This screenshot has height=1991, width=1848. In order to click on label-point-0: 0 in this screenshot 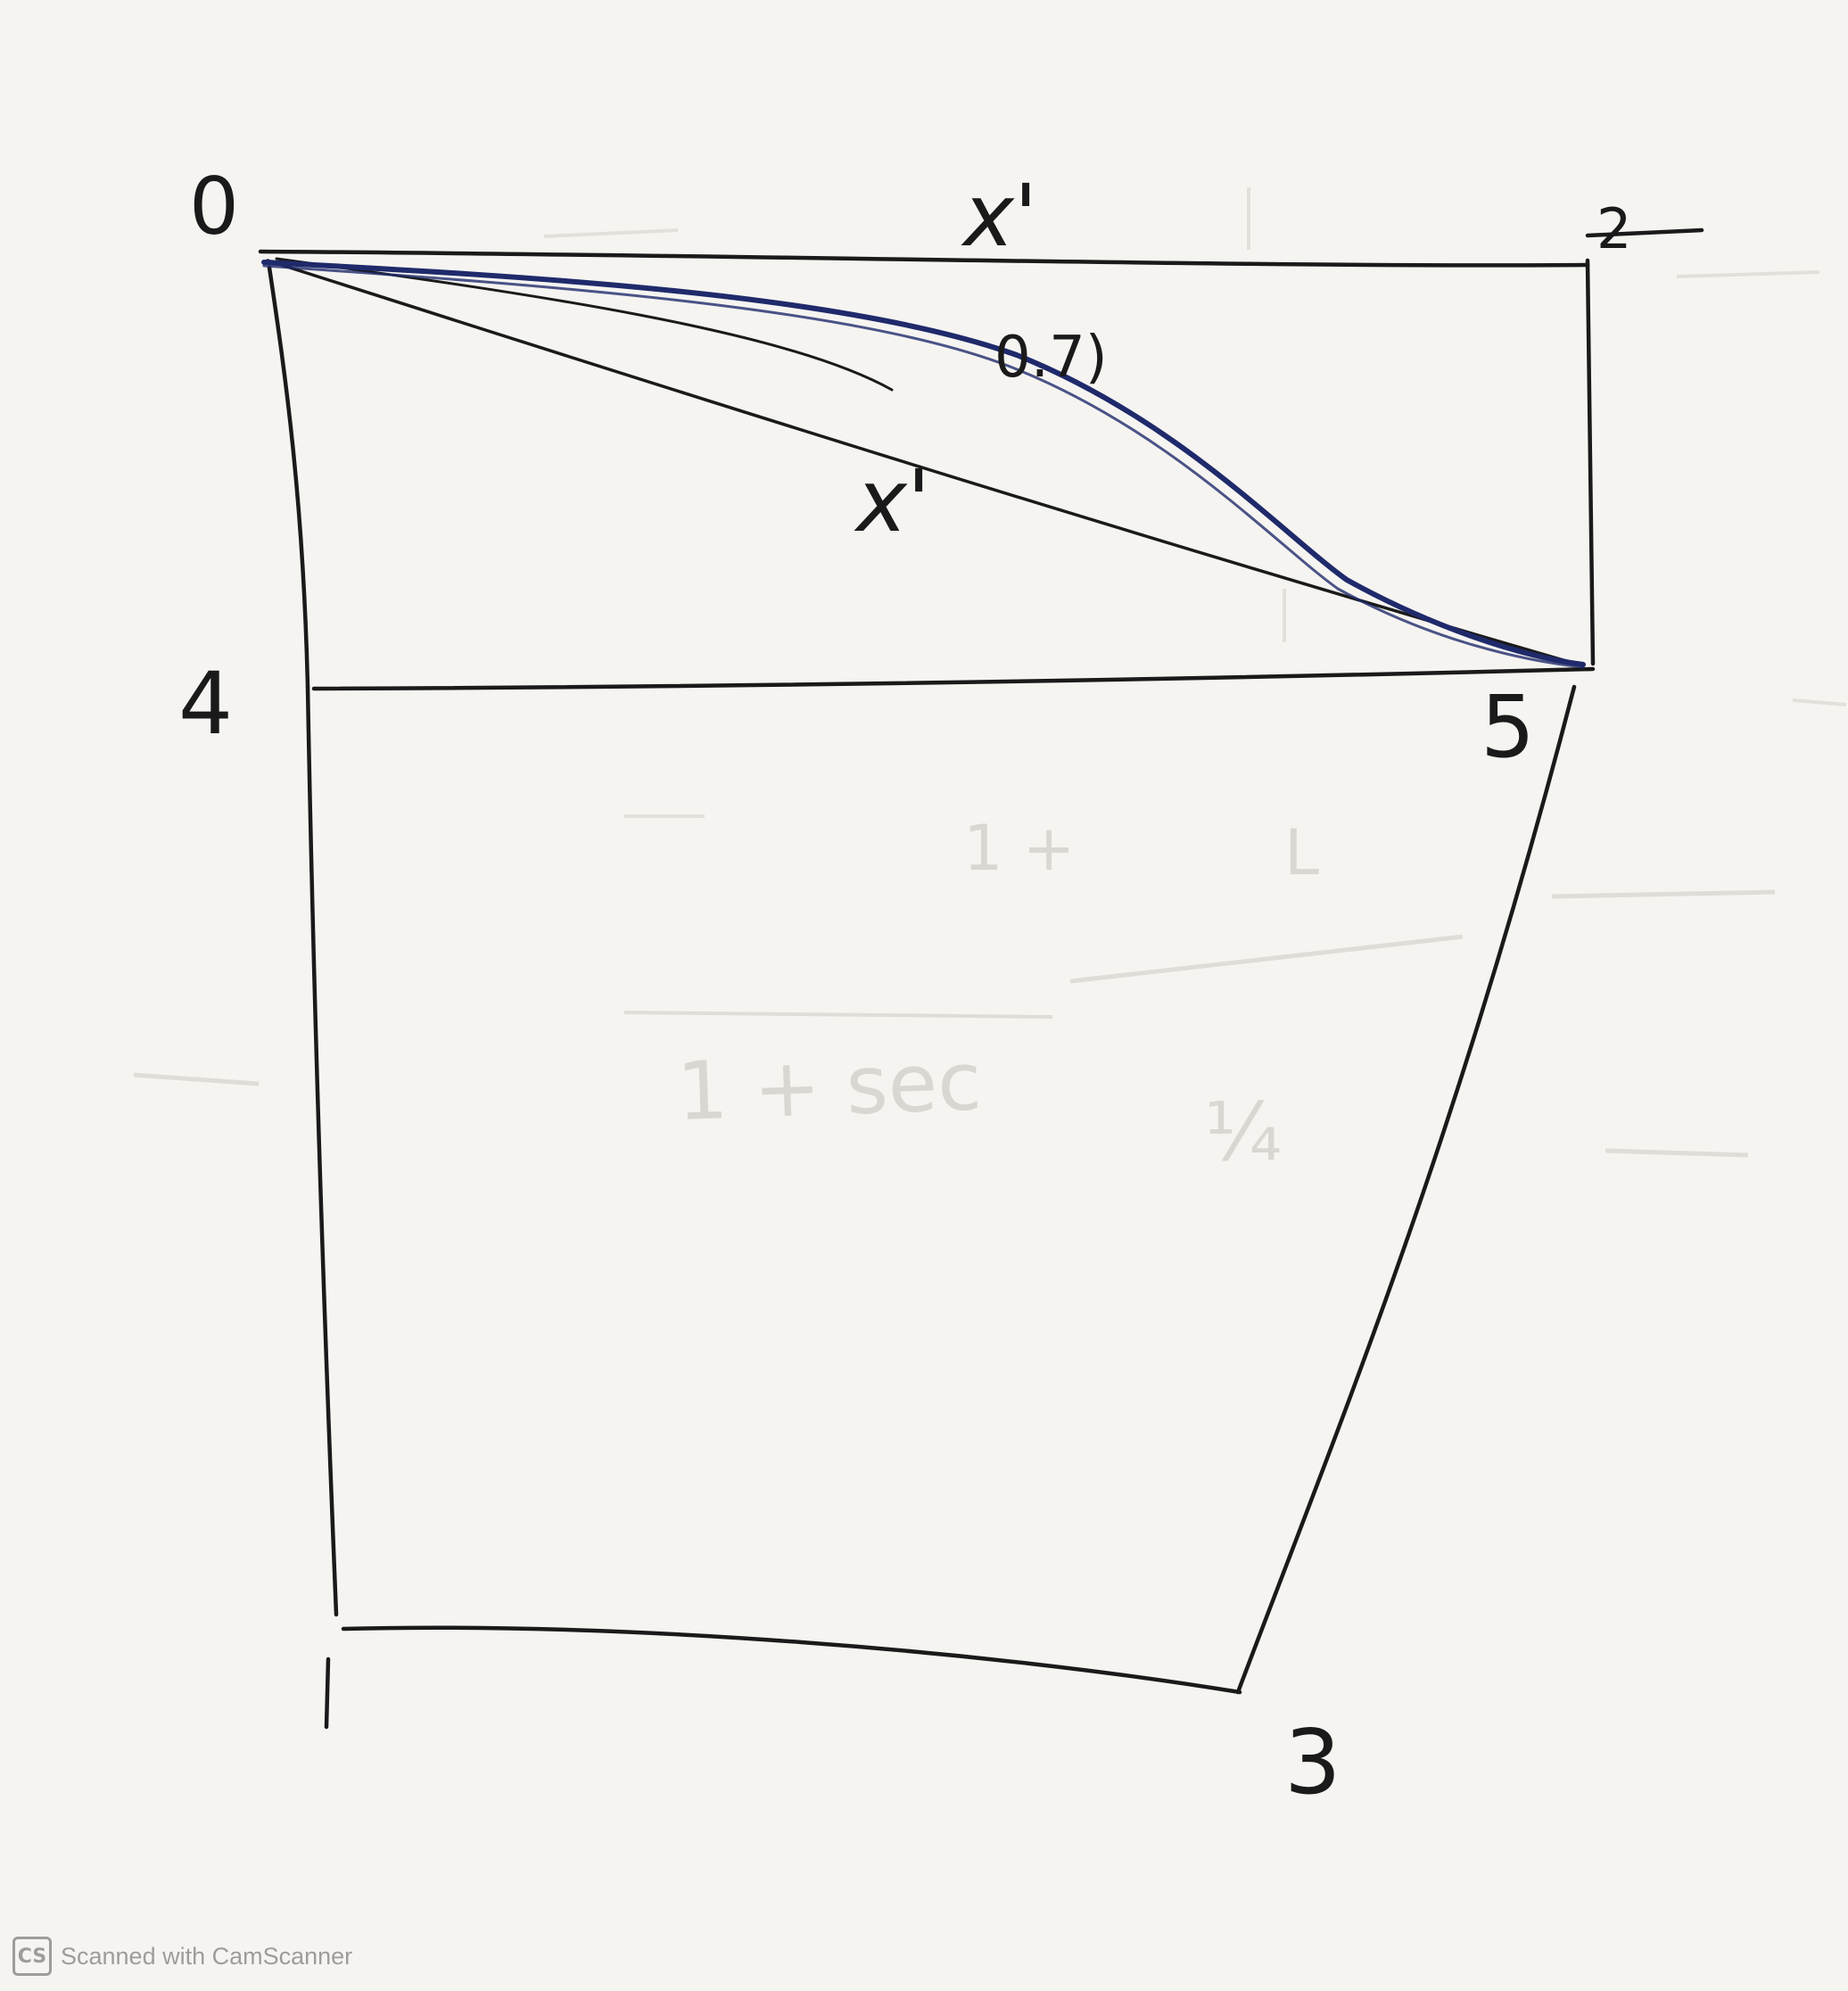, I will do `click(214, 207)`.